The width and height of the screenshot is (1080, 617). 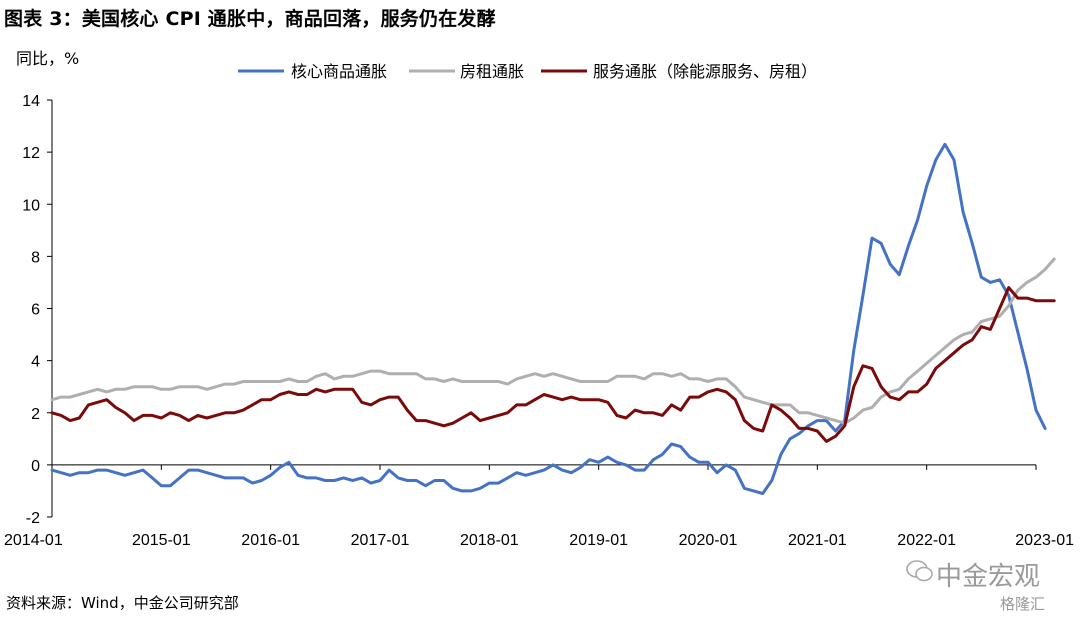 I want to click on x-tick-label: 2014-01, so click(x=33, y=540).